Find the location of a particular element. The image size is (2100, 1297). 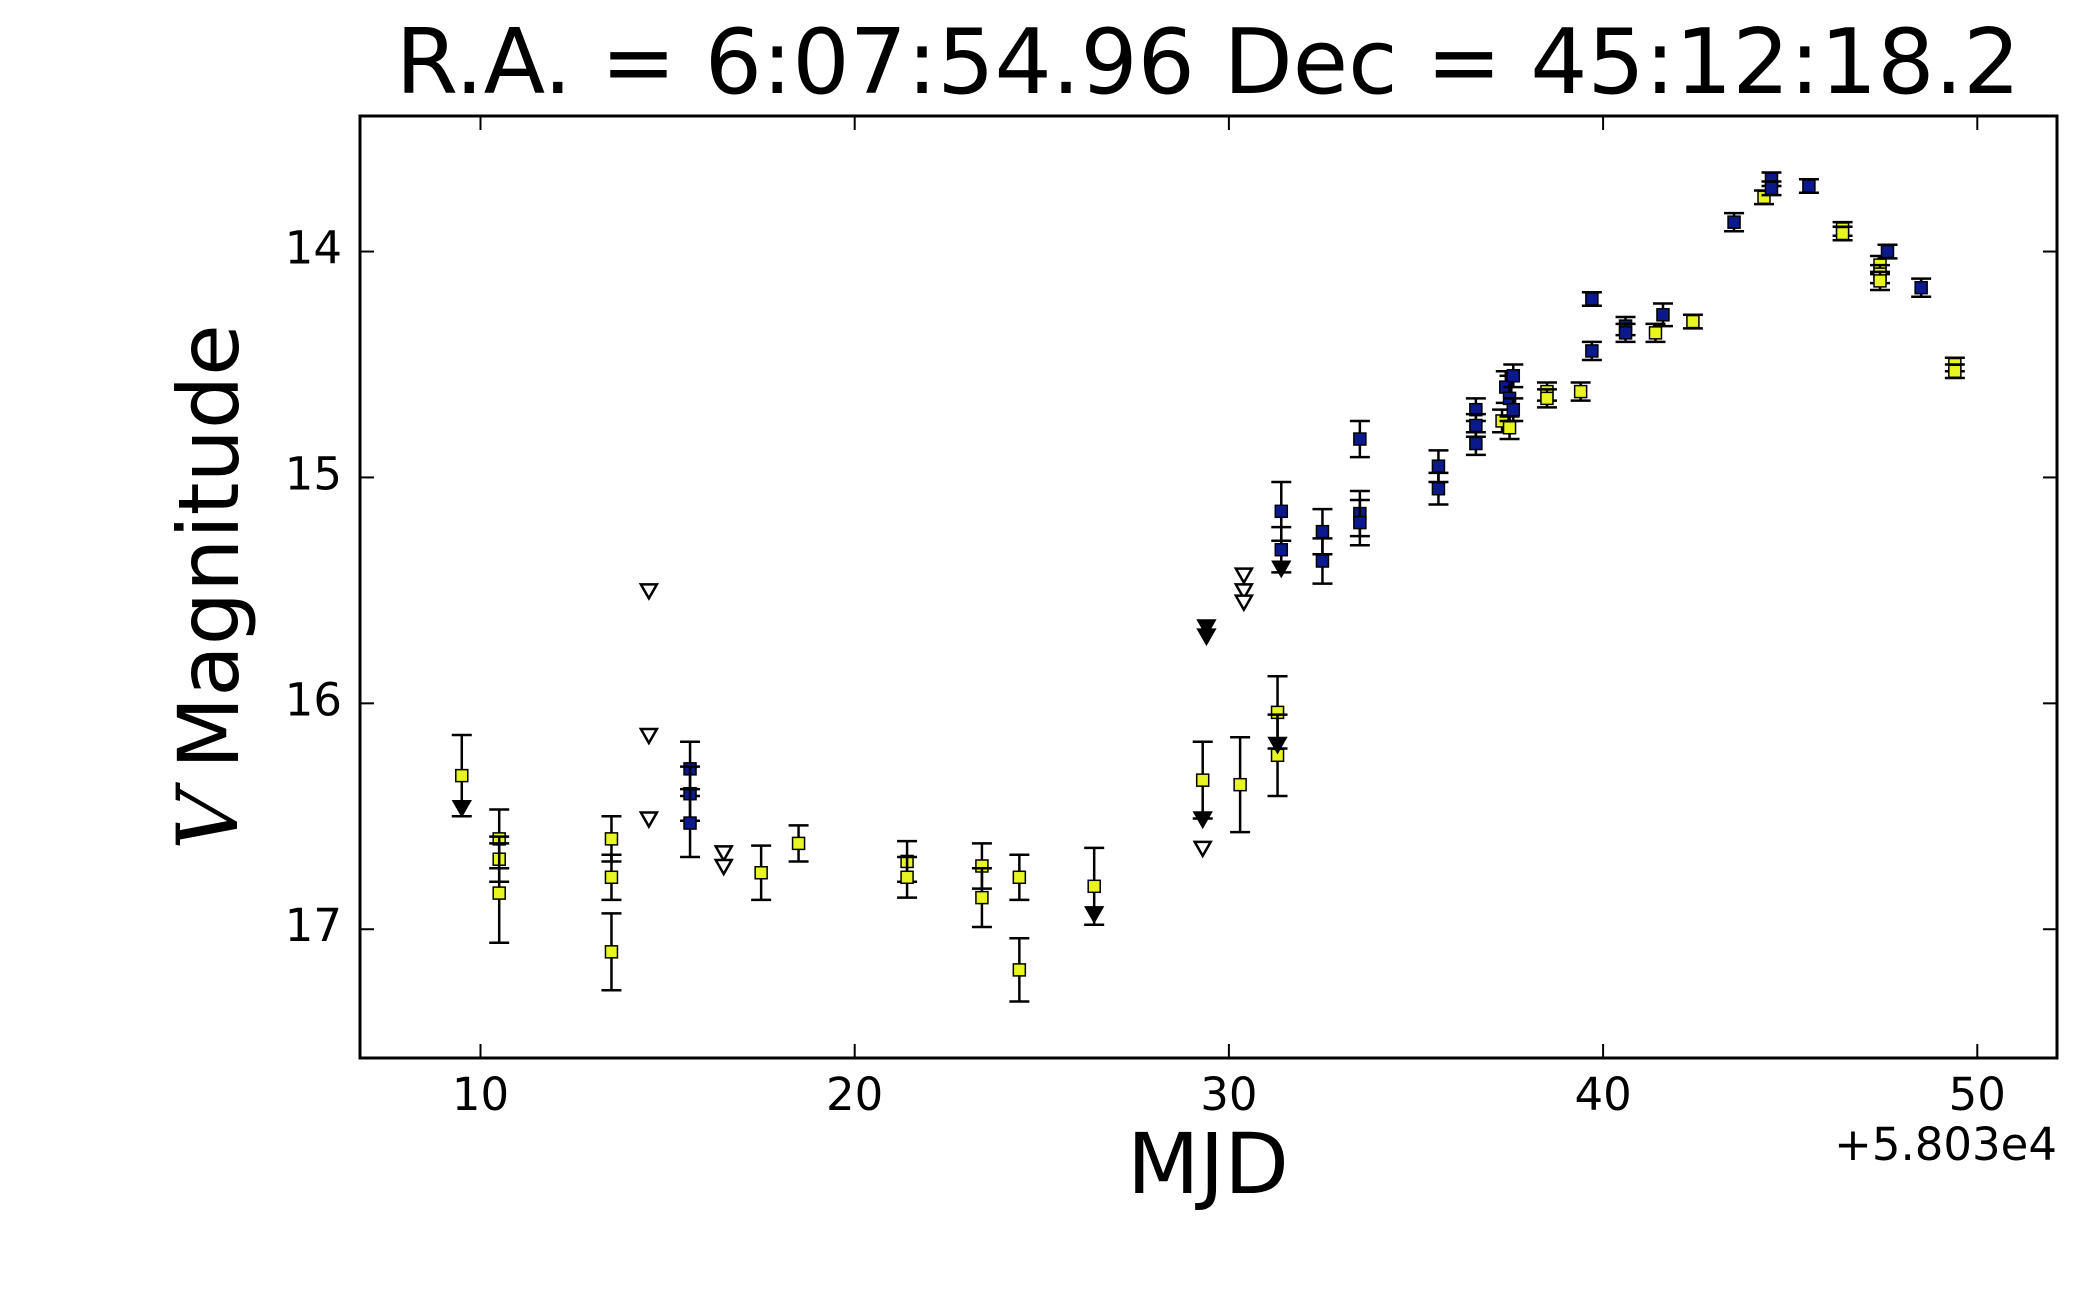

y-axis-label: V Magnitude is located at coordinates (208, 587).